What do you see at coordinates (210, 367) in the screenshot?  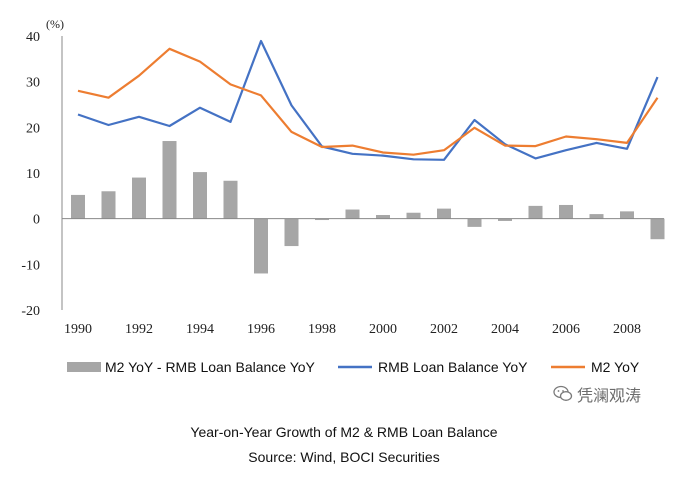 I see `legend-label: M2 YoY - RMB Loan Balance YoY` at bounding box center [210, 367].